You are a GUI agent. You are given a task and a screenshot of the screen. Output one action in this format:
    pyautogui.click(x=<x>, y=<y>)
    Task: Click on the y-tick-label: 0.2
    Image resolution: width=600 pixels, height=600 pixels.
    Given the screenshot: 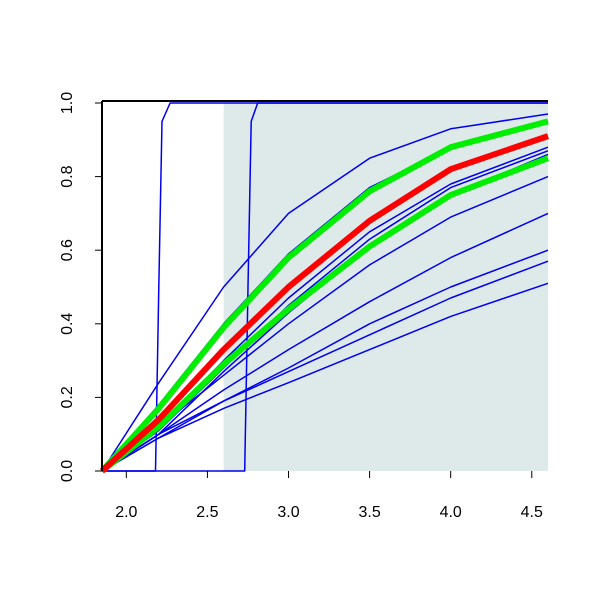 What is the action you would take?
    pyautogui.click(x=67, y=397)
    